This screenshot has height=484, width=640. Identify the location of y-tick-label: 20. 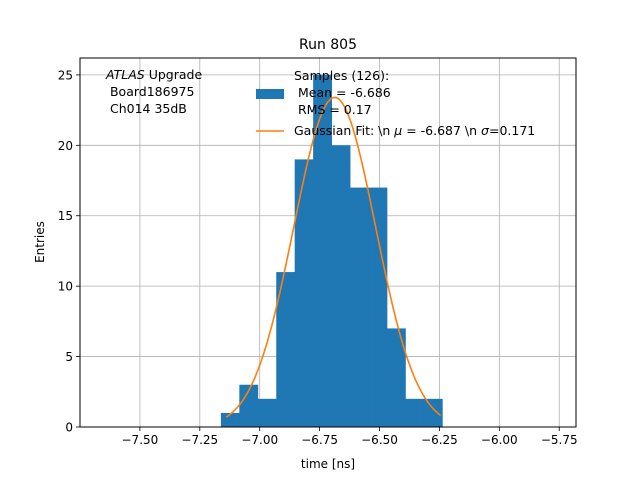
(65, 146).